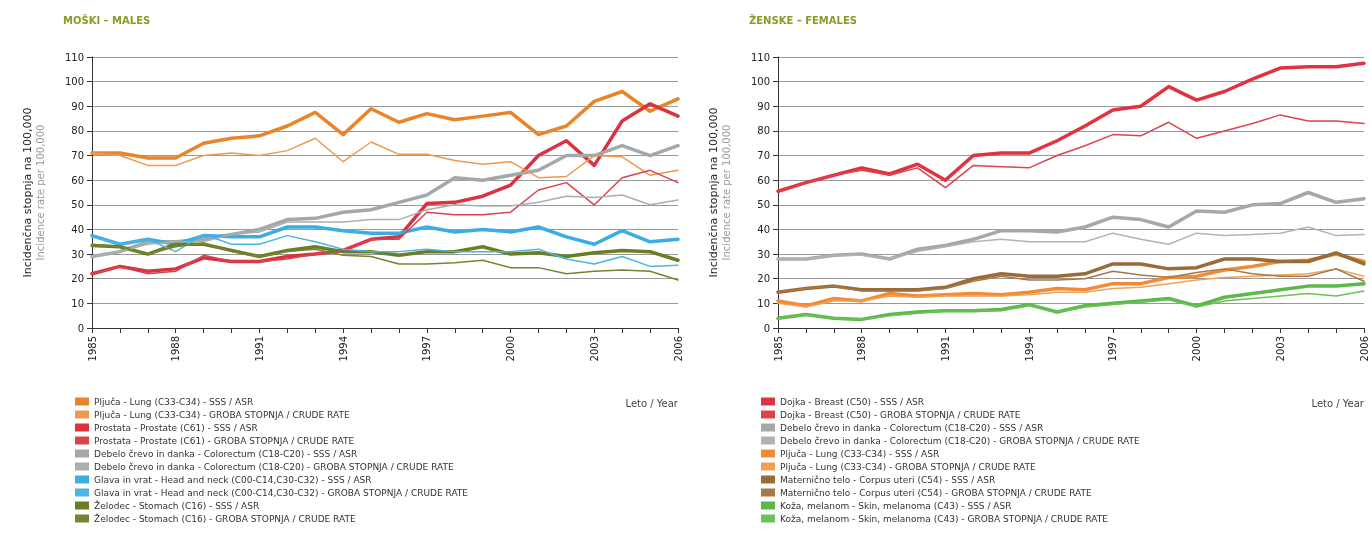 The width and height of the screenshot is (1372, 553). What do you see at coordinates (107, 19) in the screenshot?
I see `chart-title: MOŠKI – MALES` at bounding box center [107, 19].